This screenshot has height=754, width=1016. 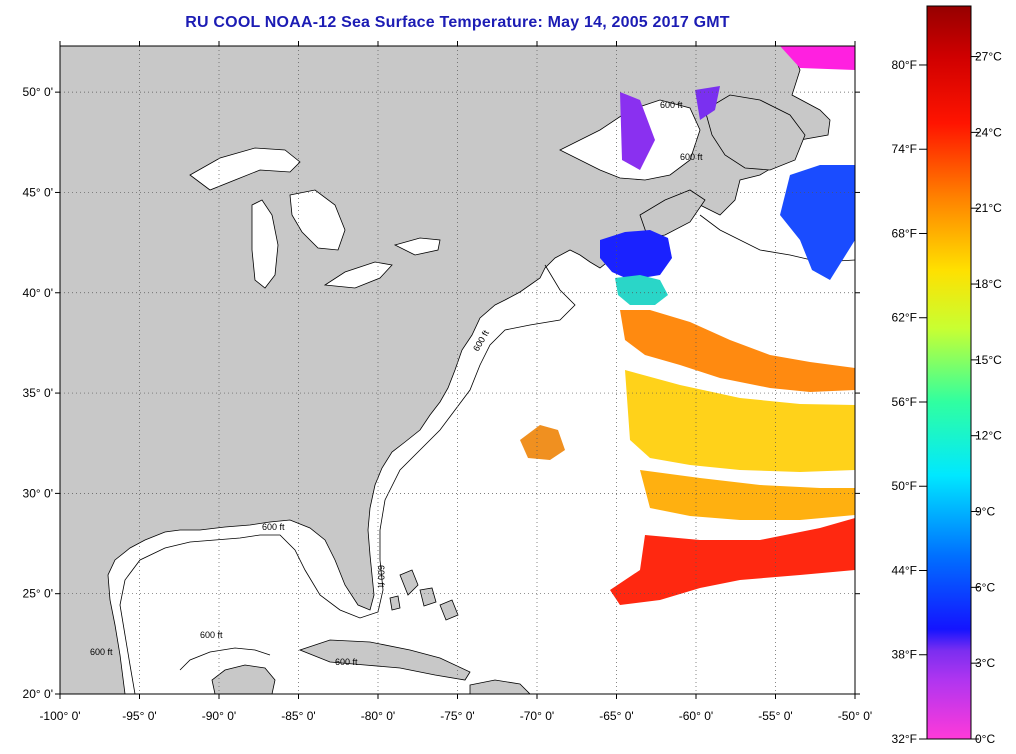 What do you see at coordinates (988, 57) in the screenshot?
I see `colorbar-c-label: 27°C` at bounding box center [988, 57].